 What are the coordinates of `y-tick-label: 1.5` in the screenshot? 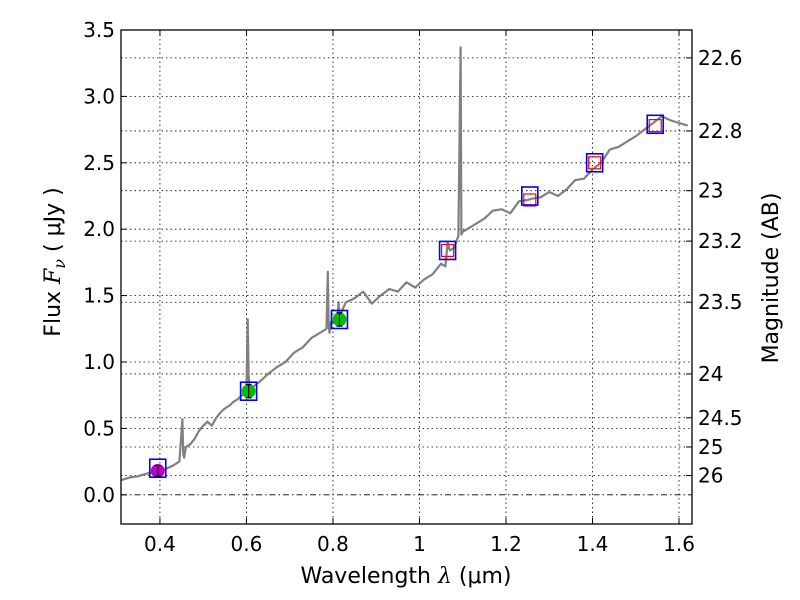 It's located at (99, 296).